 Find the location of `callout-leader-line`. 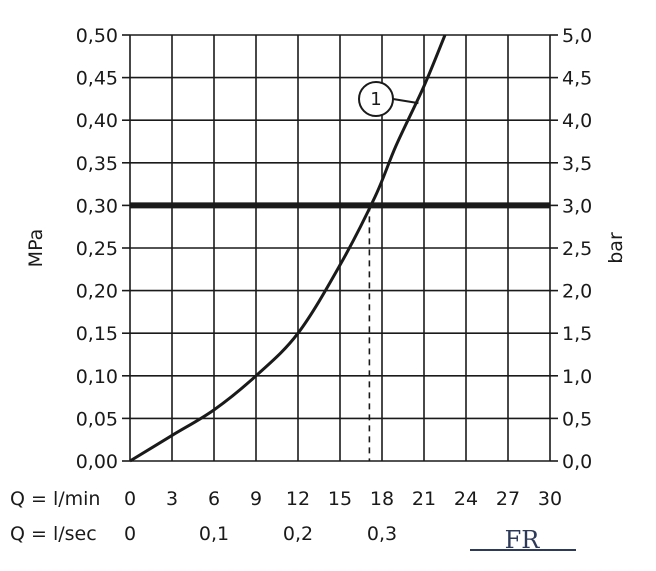

callout-leader-line is located at coordinates (405, 101).